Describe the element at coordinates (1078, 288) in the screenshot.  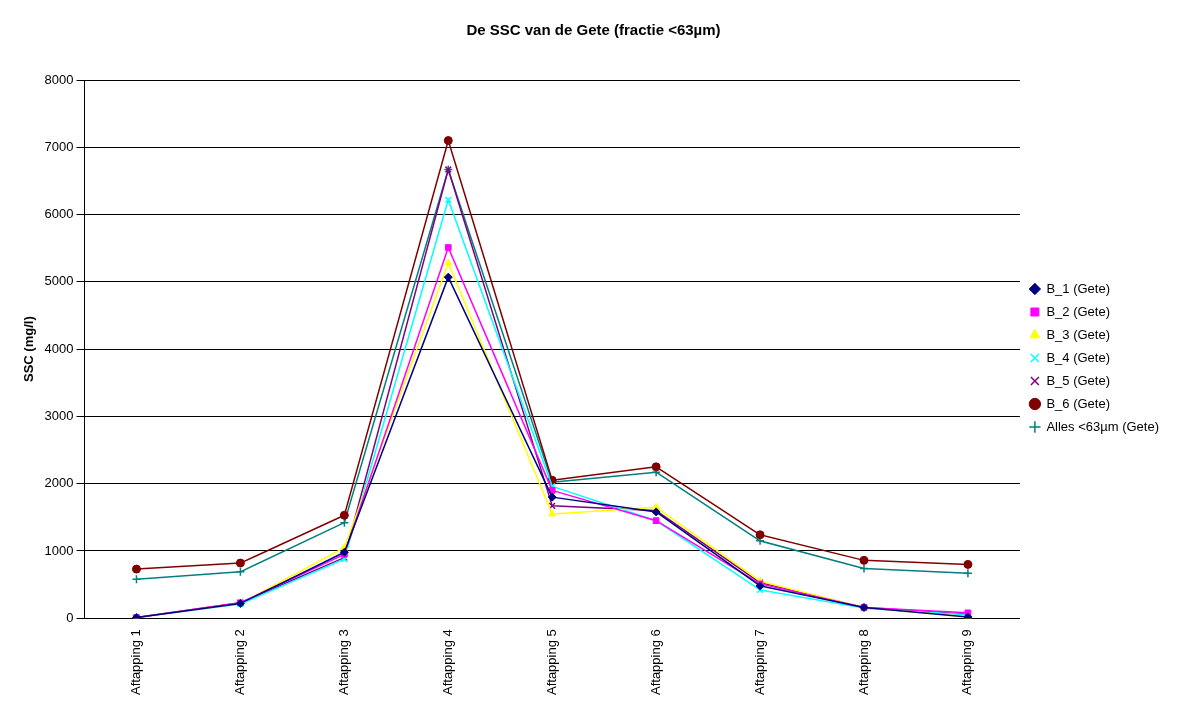
I see `legend-label: B_1 (Gete)` at that location.